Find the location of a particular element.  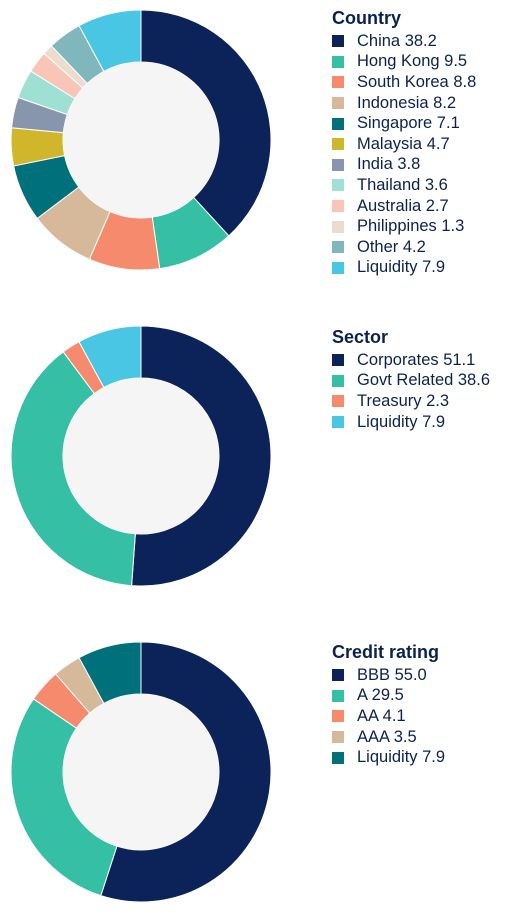

legend-item: AAA 3.5 is located at coordinates (388, 737).